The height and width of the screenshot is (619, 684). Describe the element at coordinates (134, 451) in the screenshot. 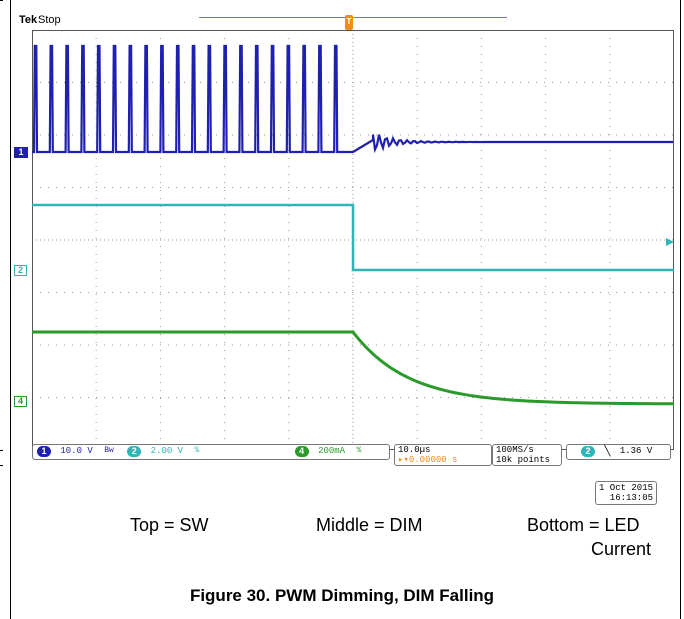

I see `ch2-badge: 2` at that location.